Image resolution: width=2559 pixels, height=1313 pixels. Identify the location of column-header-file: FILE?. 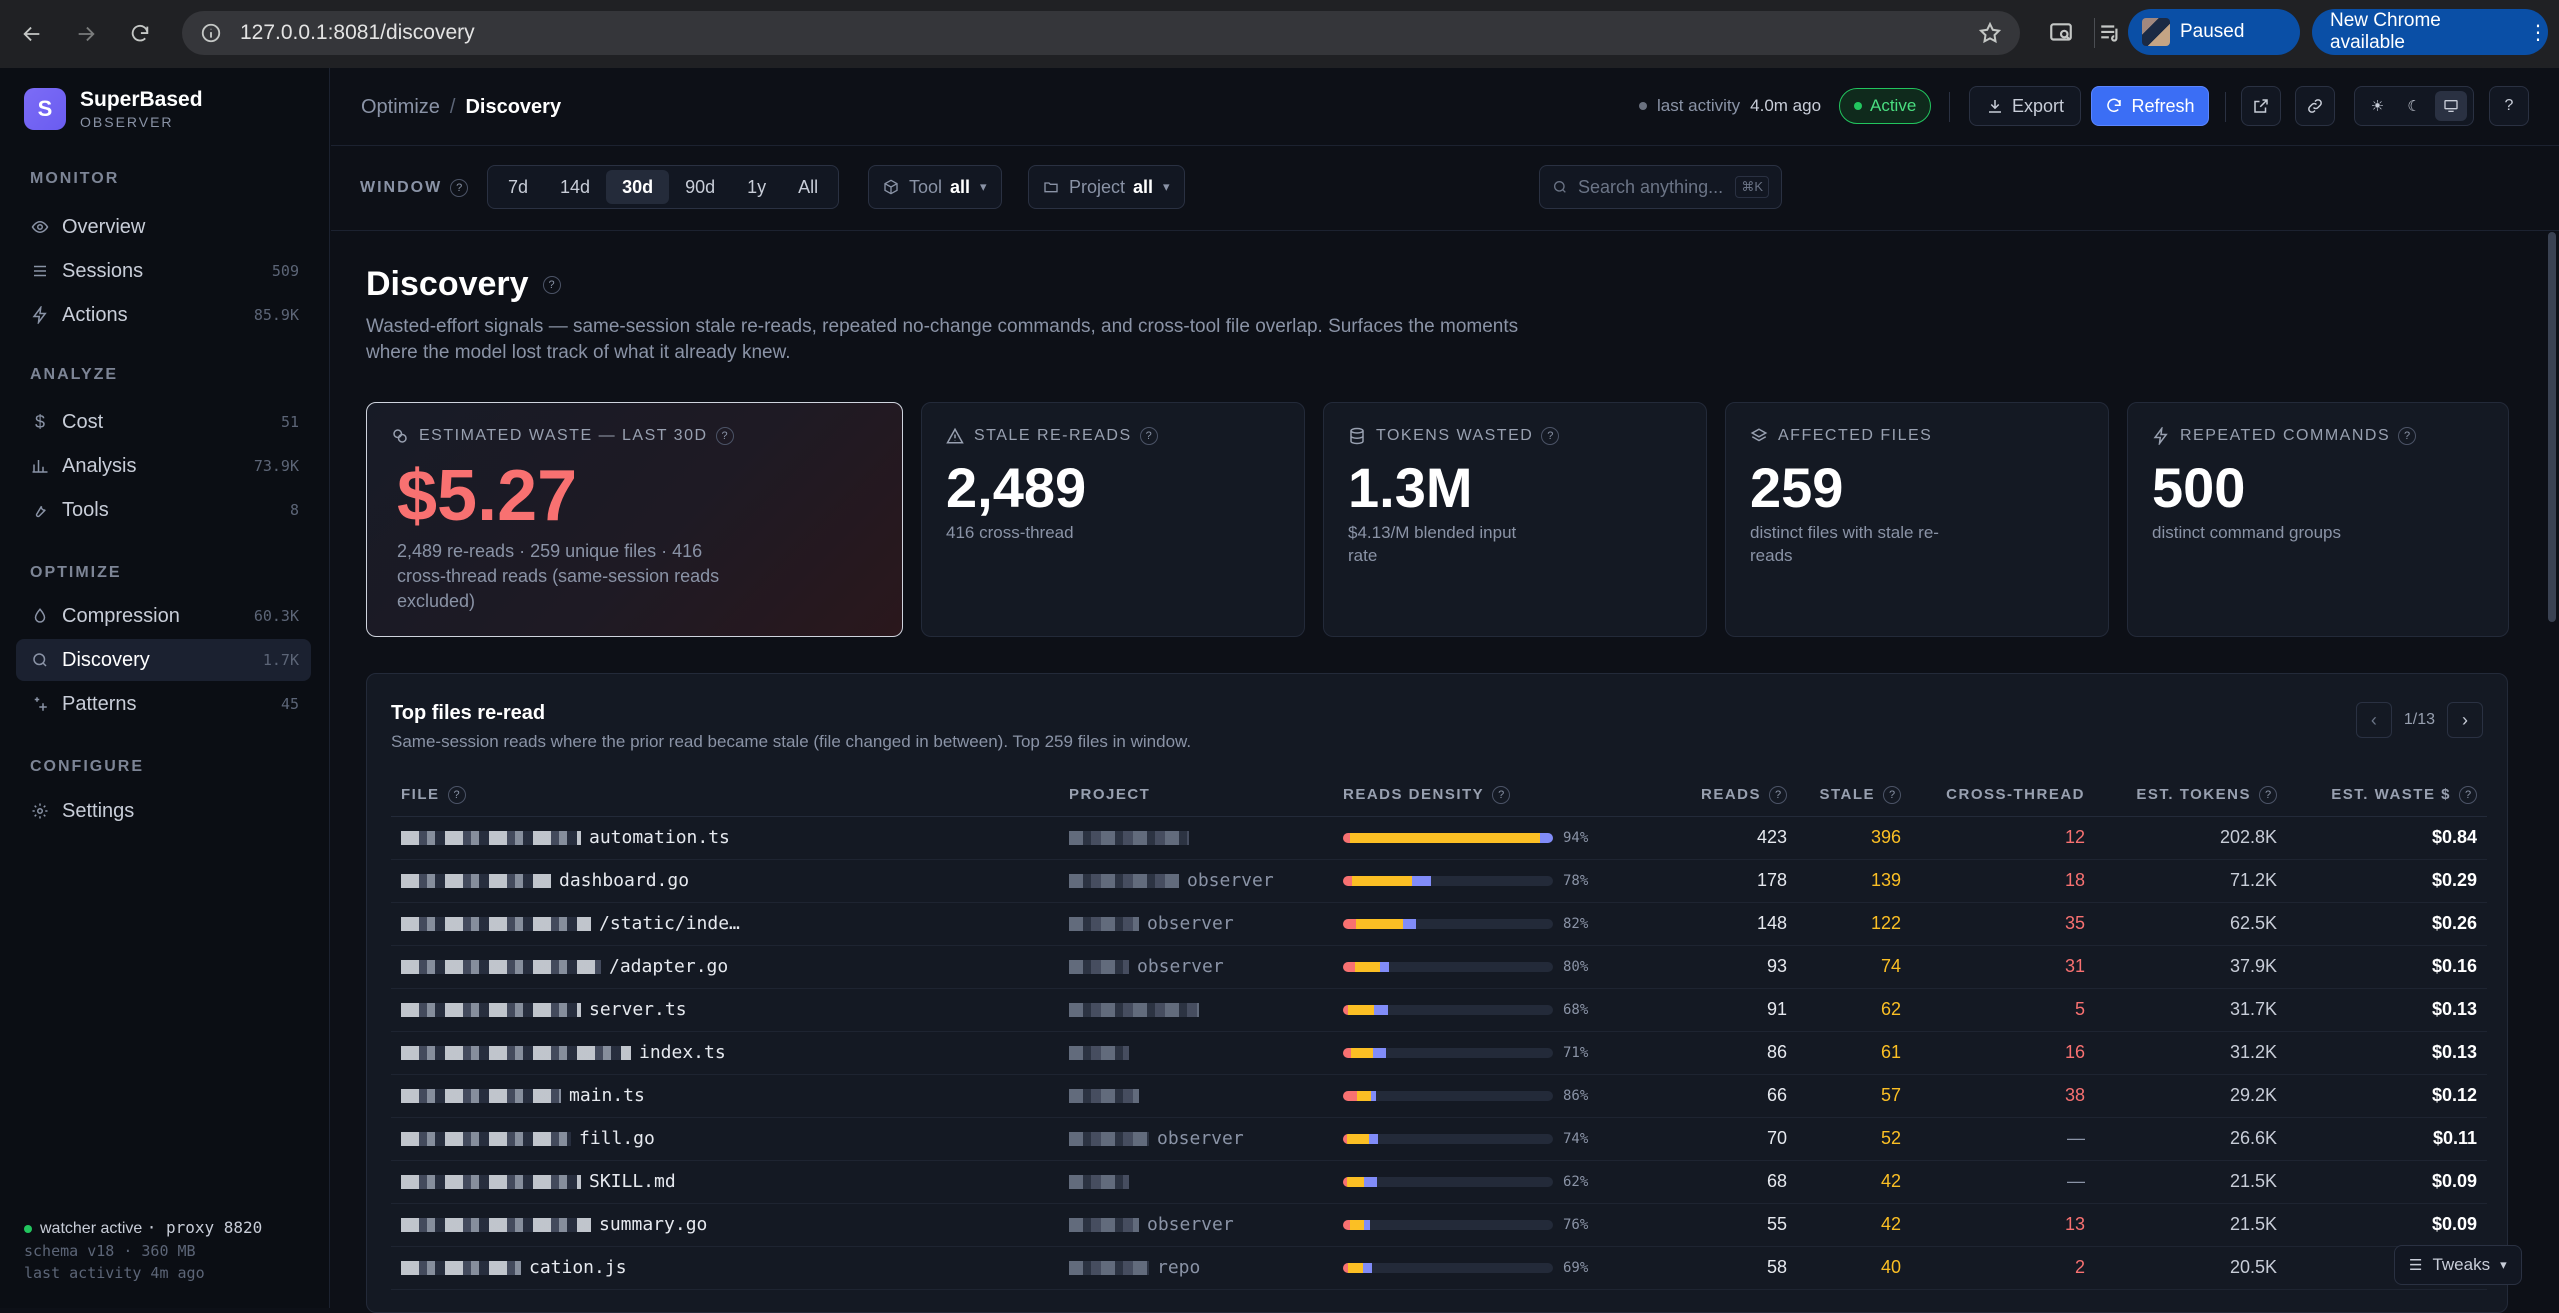
(725, 795).